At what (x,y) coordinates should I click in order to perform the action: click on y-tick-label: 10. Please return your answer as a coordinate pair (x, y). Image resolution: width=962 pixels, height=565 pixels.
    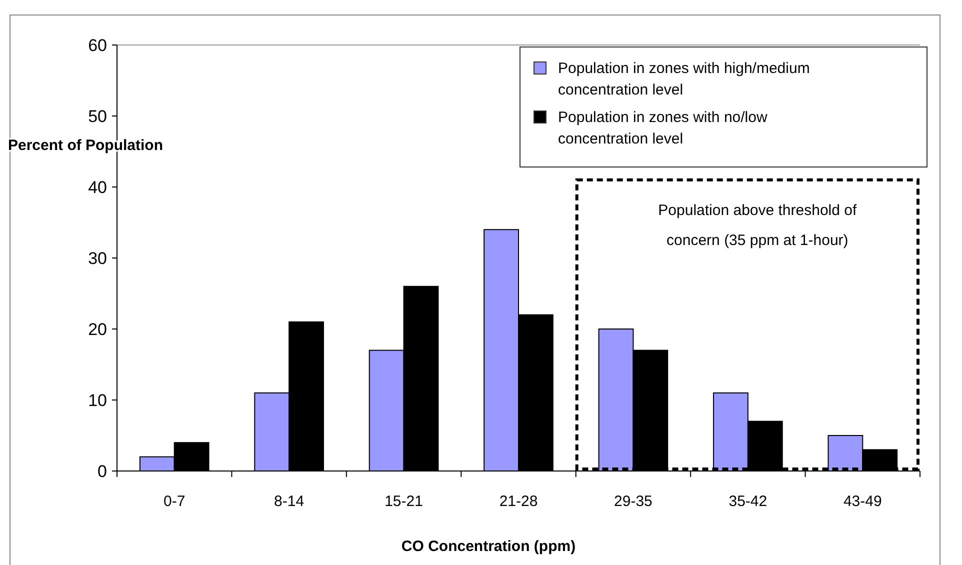
    Looking at the image, I should click on (97, 400).